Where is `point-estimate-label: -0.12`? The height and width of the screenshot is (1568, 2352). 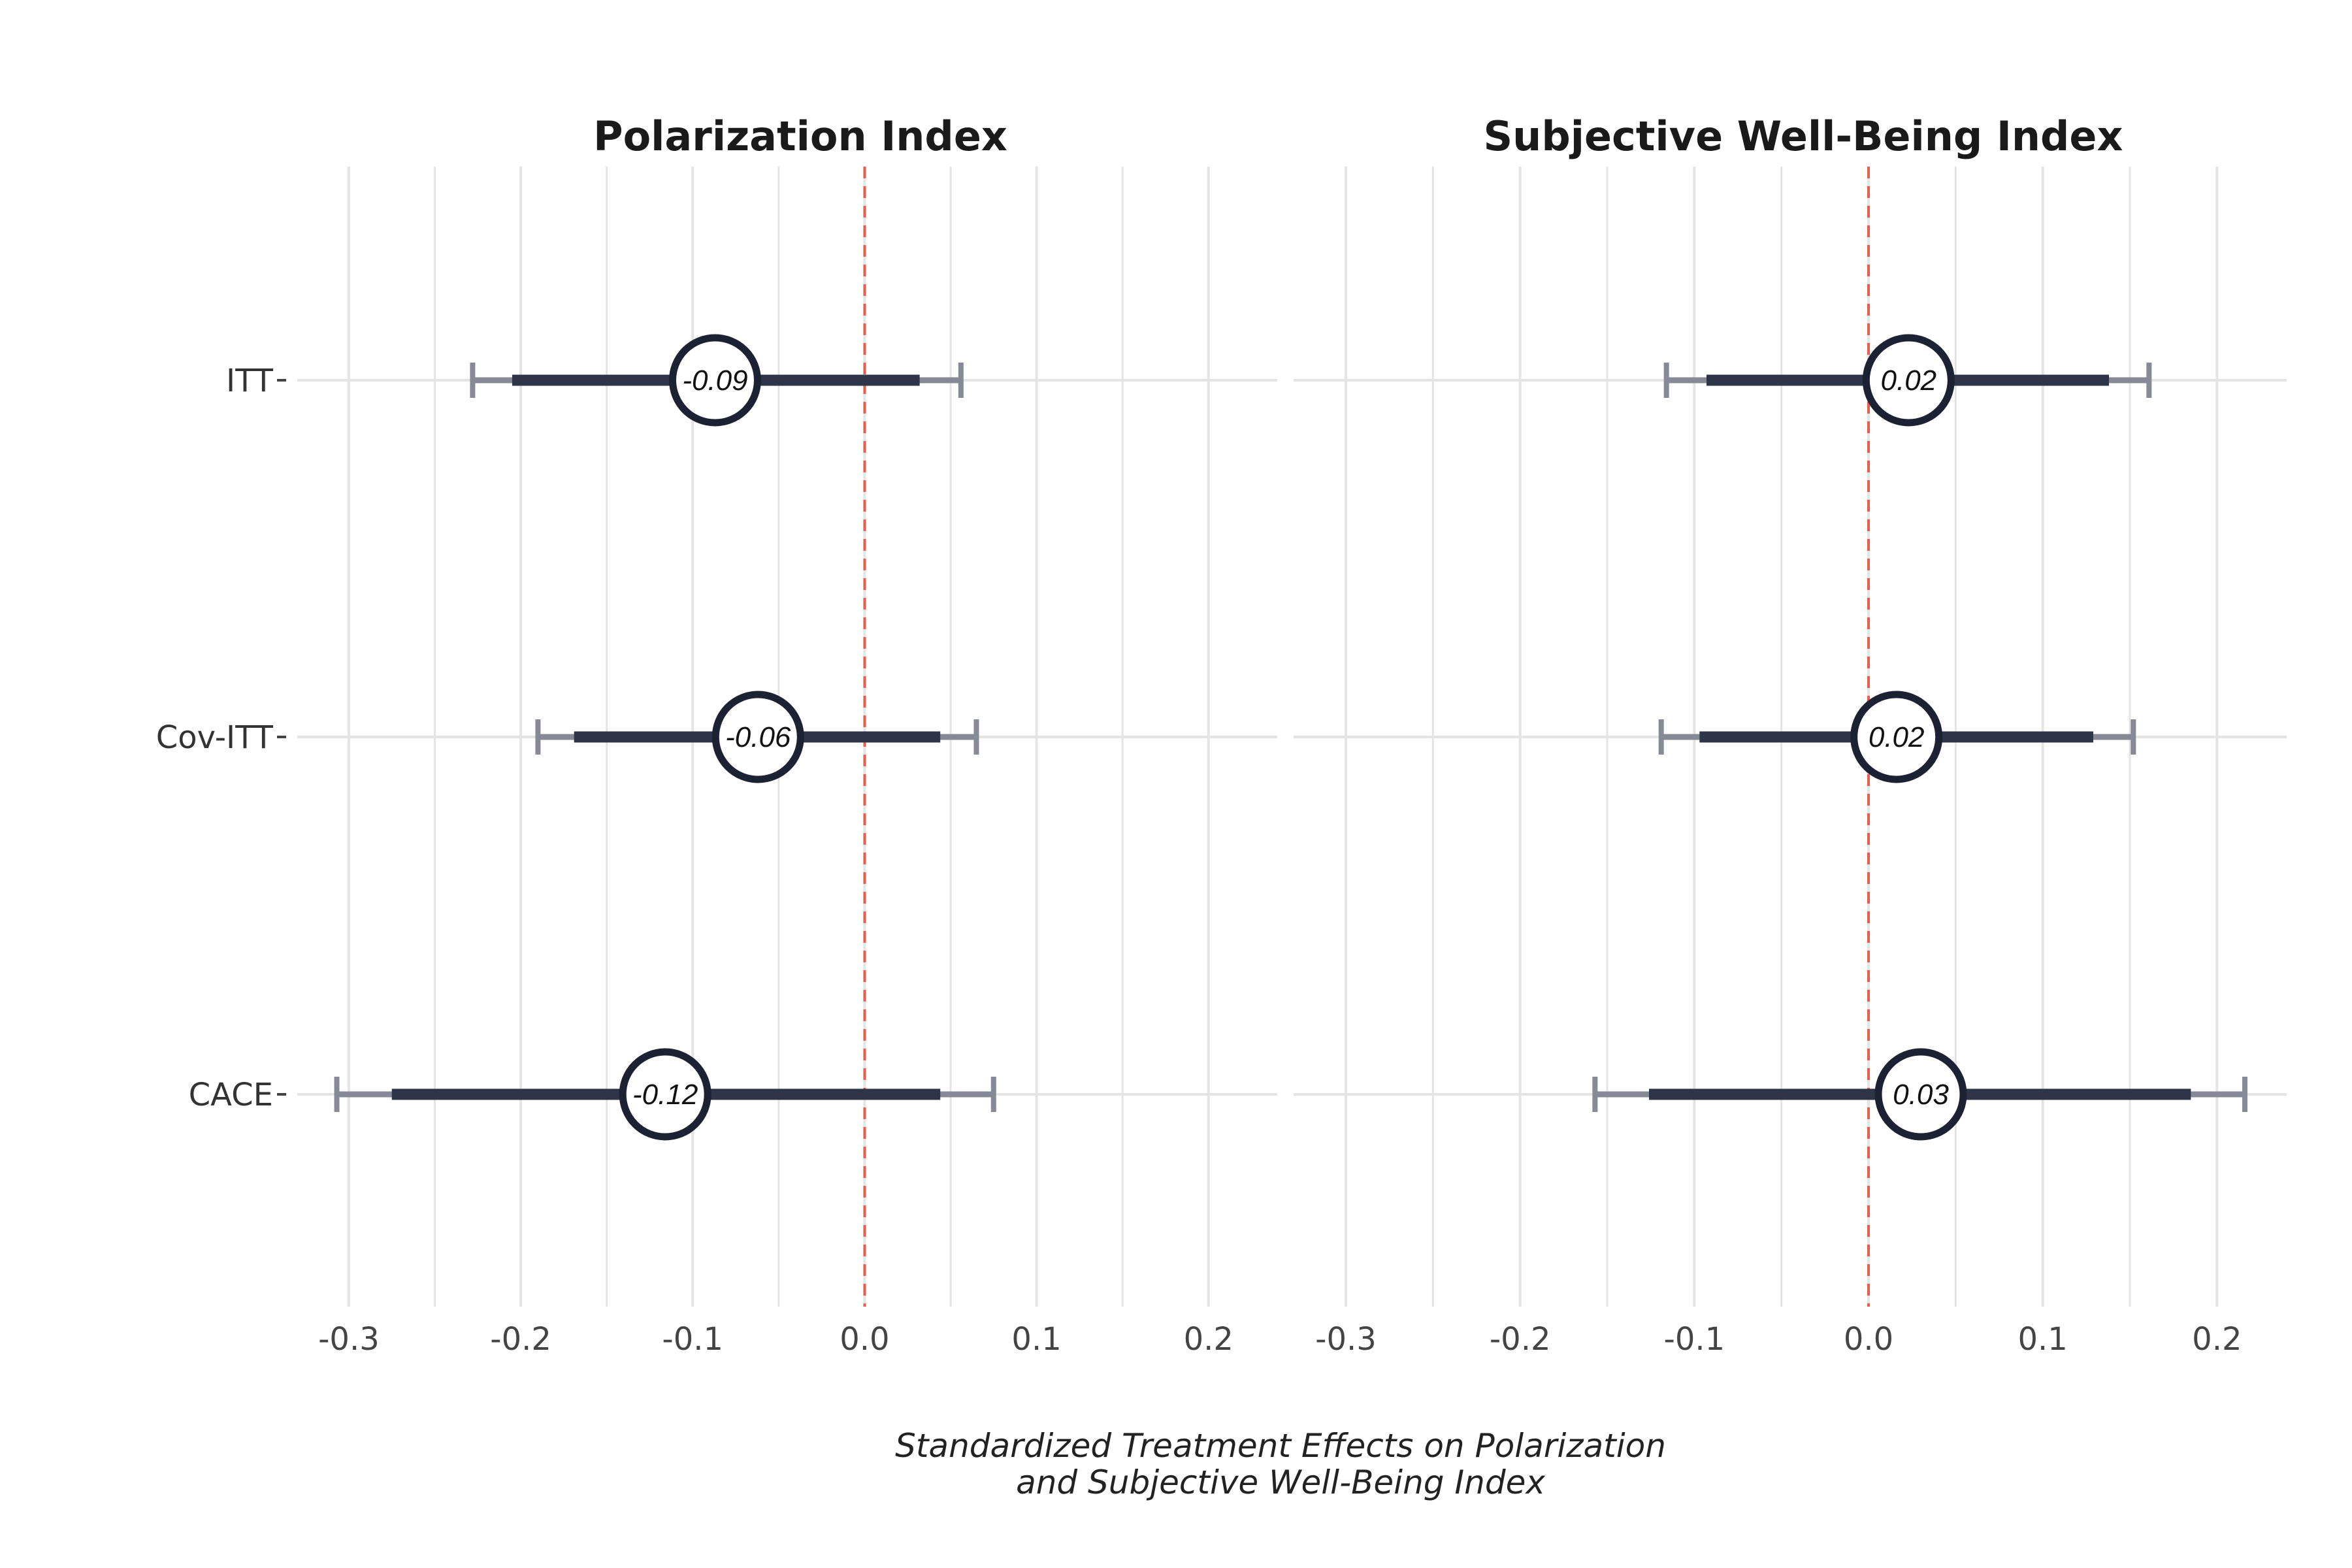 point-estimate-label: -0.12 is located at coordinates (665, 1095).